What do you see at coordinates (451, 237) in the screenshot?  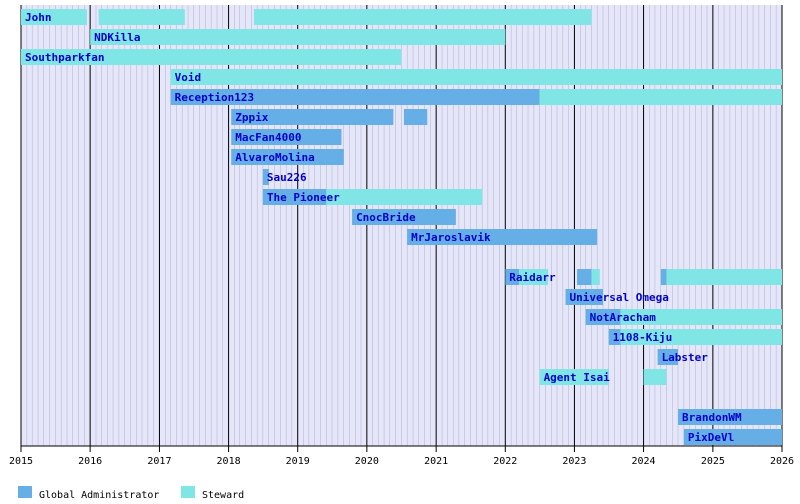 I see `user-label-mrjaroslavik: MrJaroslavik` at bounding box center [451, 237].